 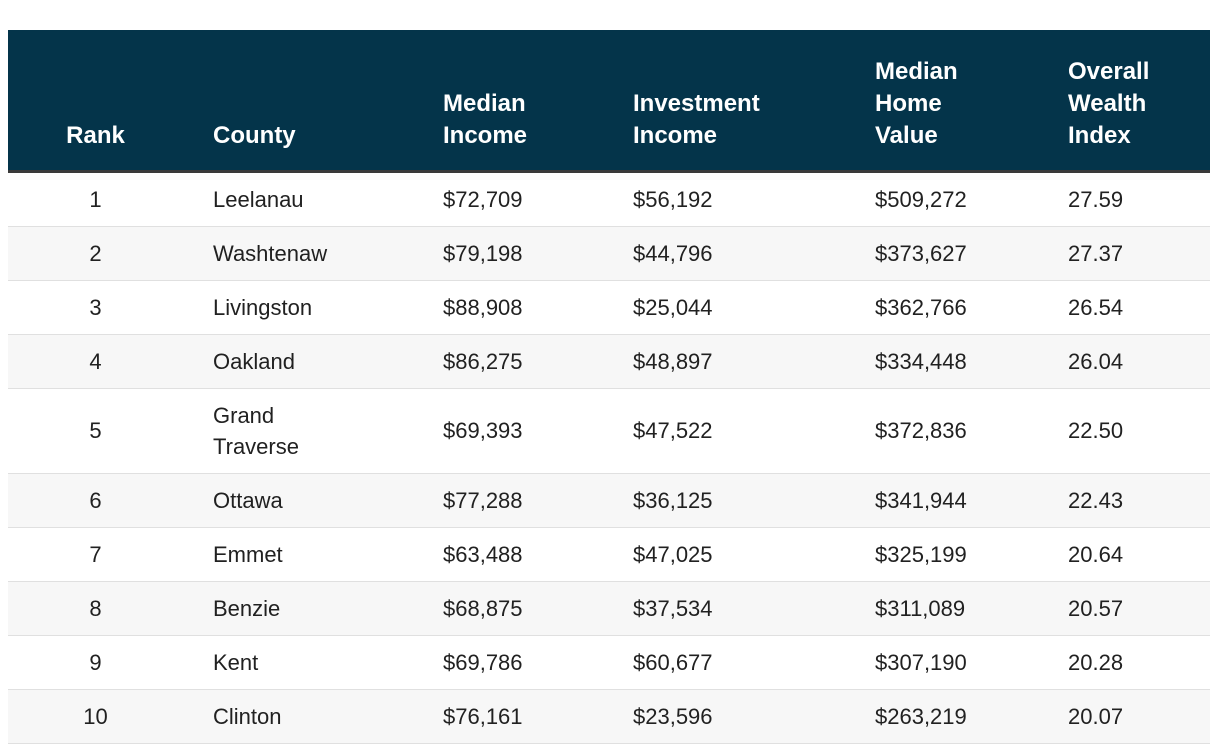 What do you see at coordinates (483, 430) in the screenshot?
I see `cell-median-income: $69,393` at bounding box center [483, 430].